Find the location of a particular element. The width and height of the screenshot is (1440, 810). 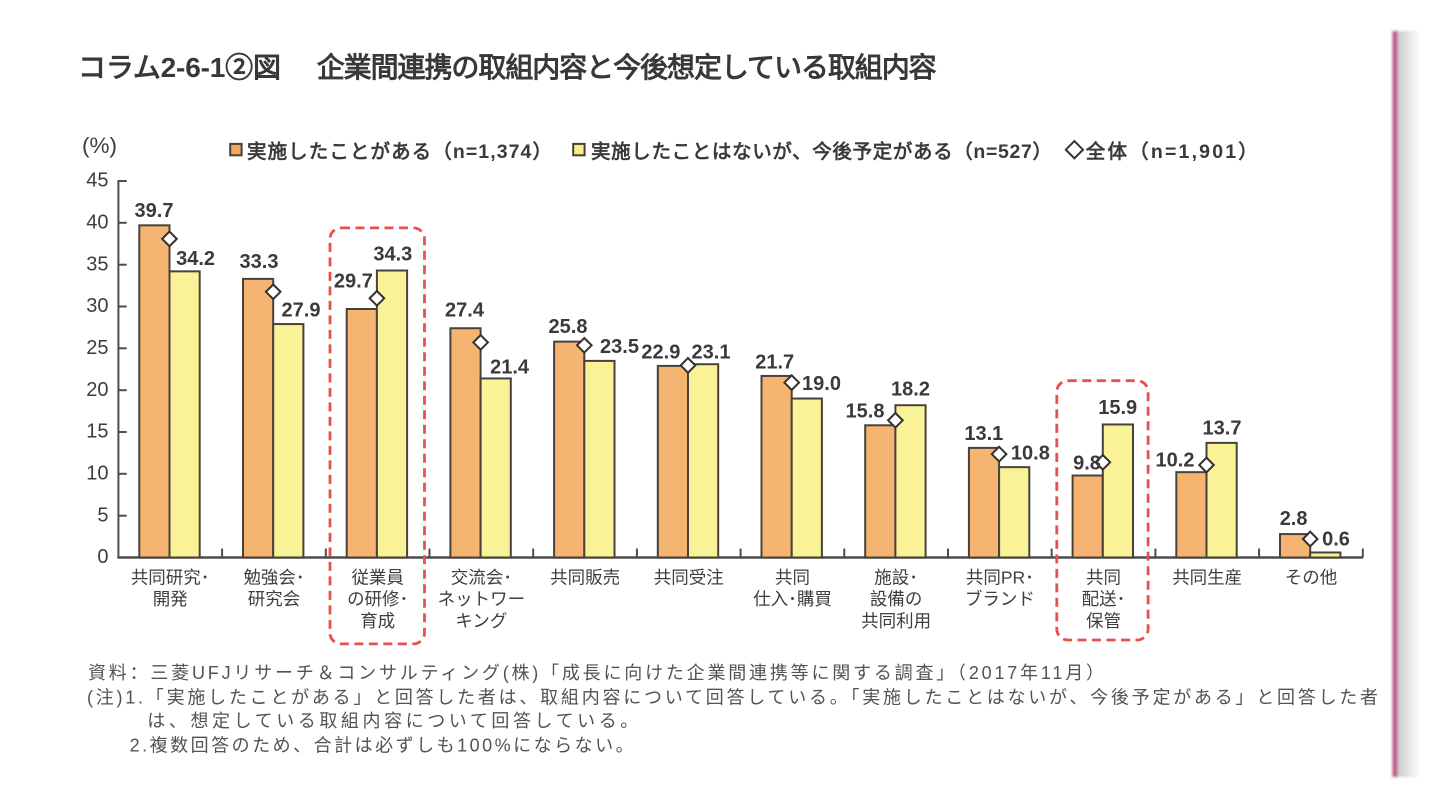

svg-text: 39.7 is located at coordinates (154, 211).